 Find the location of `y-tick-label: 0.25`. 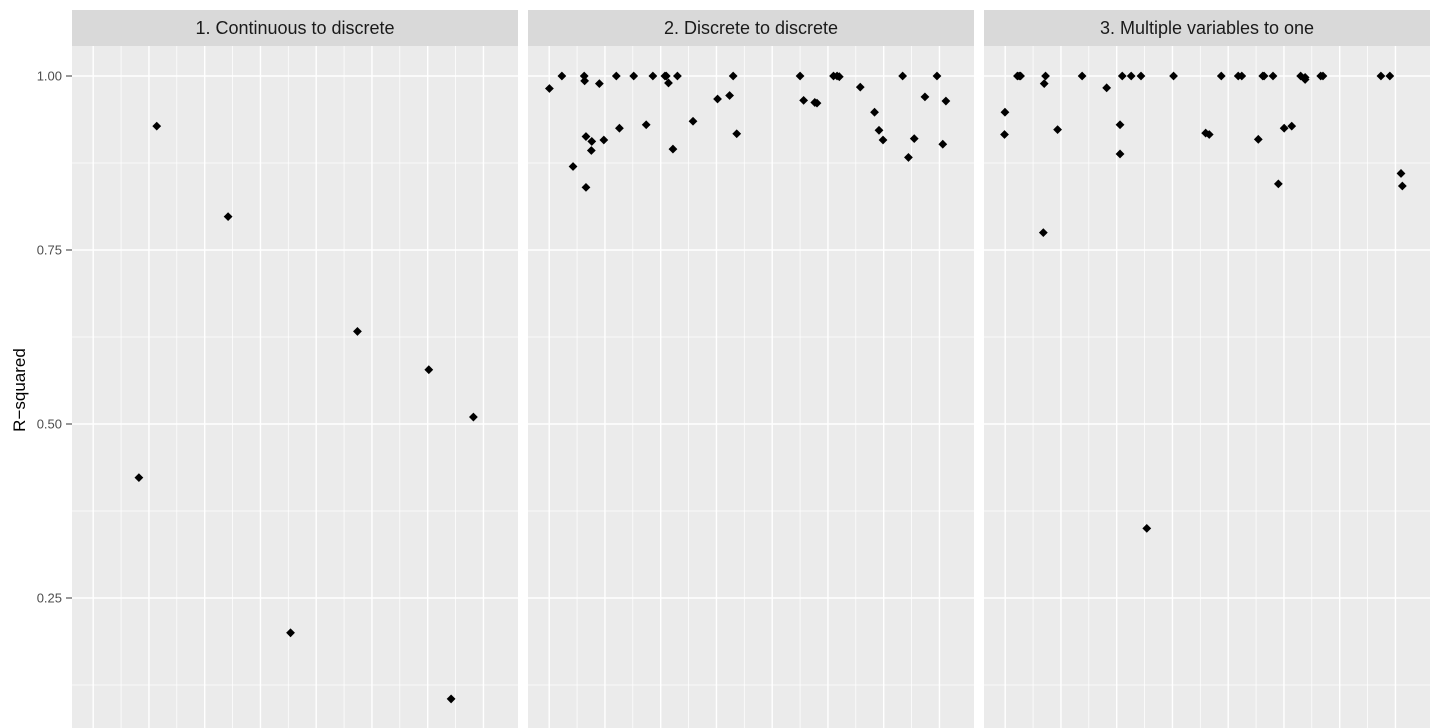

y-tick-label: 0.25 is located at coordinates (49, 598).